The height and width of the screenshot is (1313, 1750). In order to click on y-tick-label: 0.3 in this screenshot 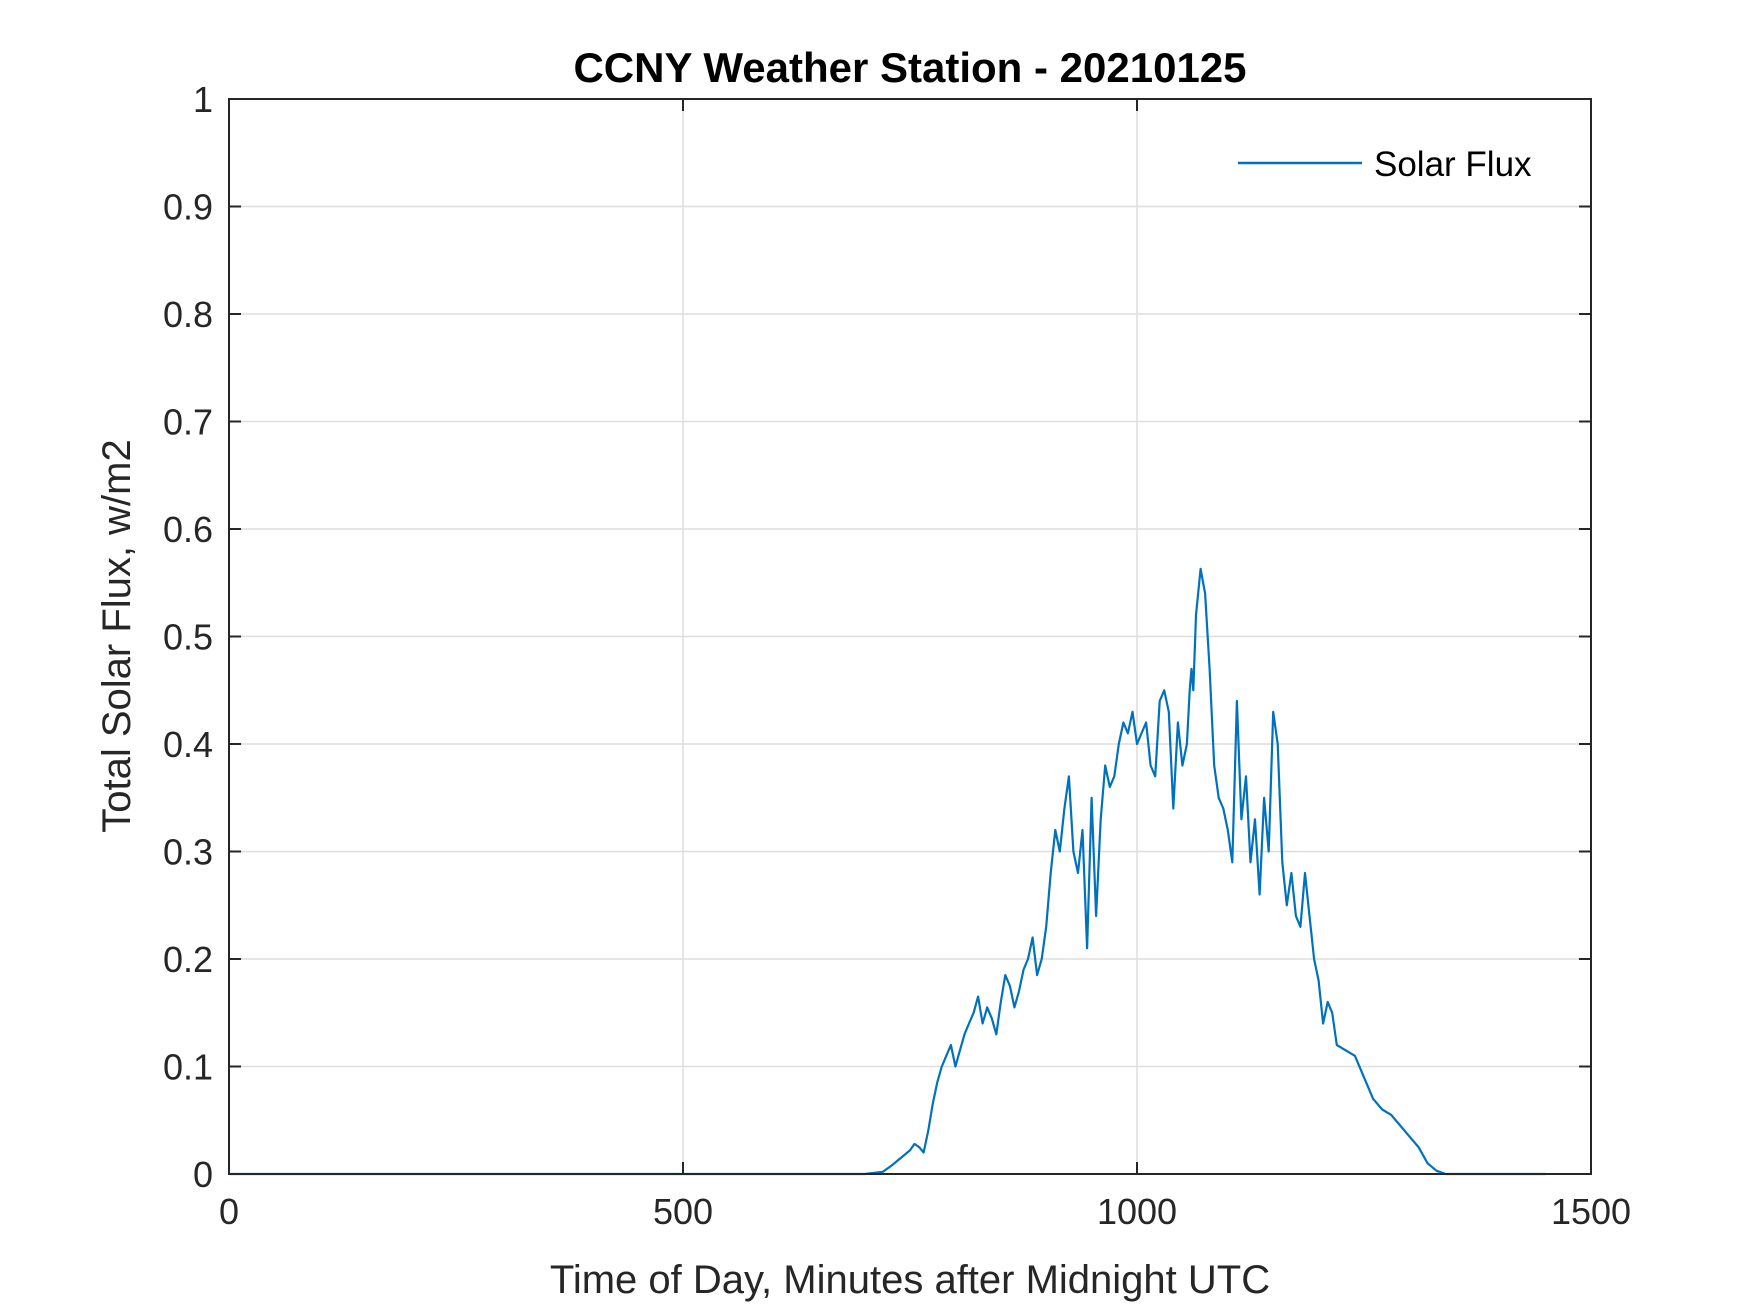, I will do `click(188, 852)`.